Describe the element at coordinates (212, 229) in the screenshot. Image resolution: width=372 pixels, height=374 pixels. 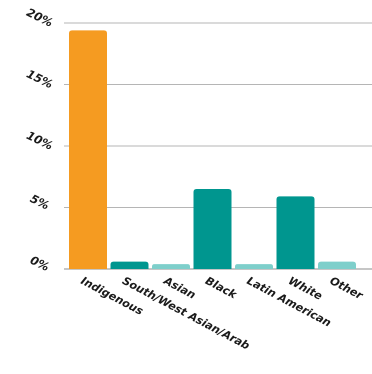
I see `bar-black` at that location.